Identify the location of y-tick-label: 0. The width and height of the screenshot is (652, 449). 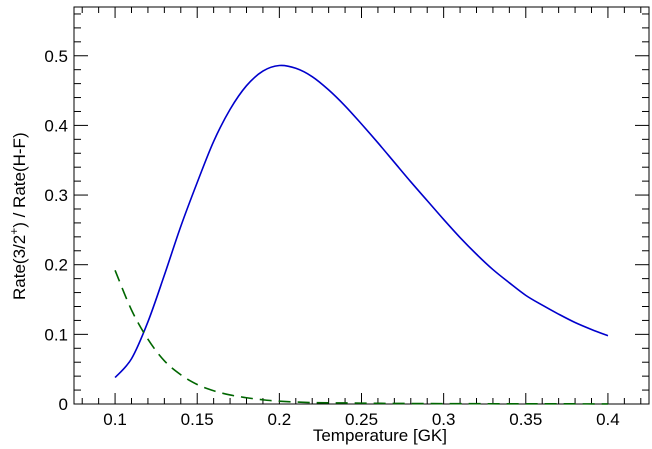
(63, 404).